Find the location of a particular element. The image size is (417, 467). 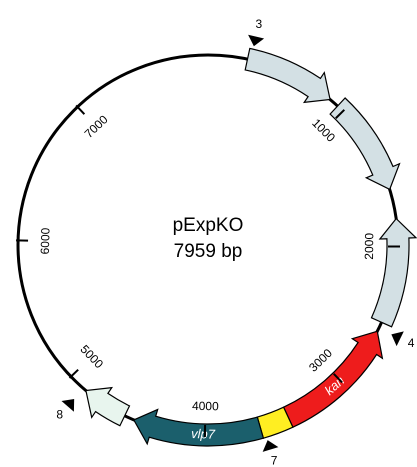

feature-label: vlp7 is located at coordinates (203, 434).